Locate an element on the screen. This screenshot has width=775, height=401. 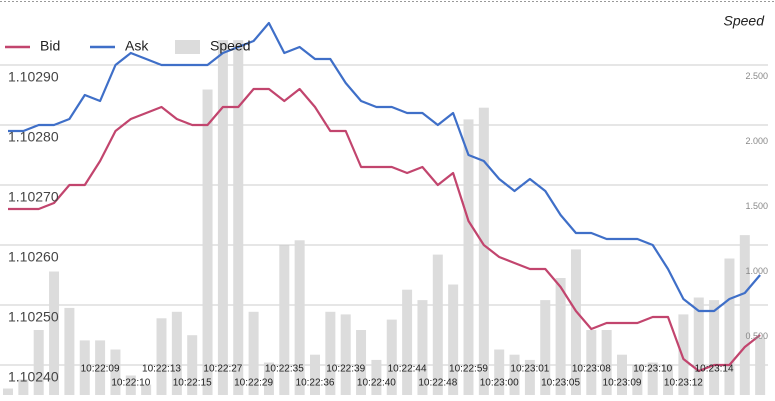
legend-swatch is located at coordinates (187, 47).